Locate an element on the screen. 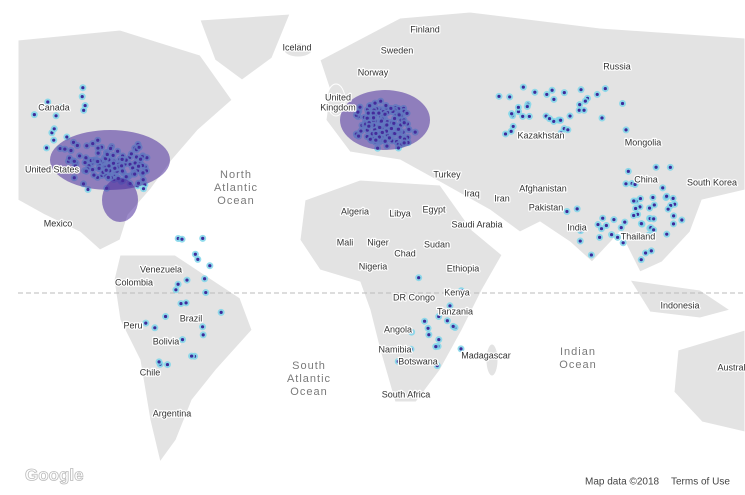 The width and height of the screenshot is (745, 495). map-data: Map data ©2018 is located at coordinates (622, 482).